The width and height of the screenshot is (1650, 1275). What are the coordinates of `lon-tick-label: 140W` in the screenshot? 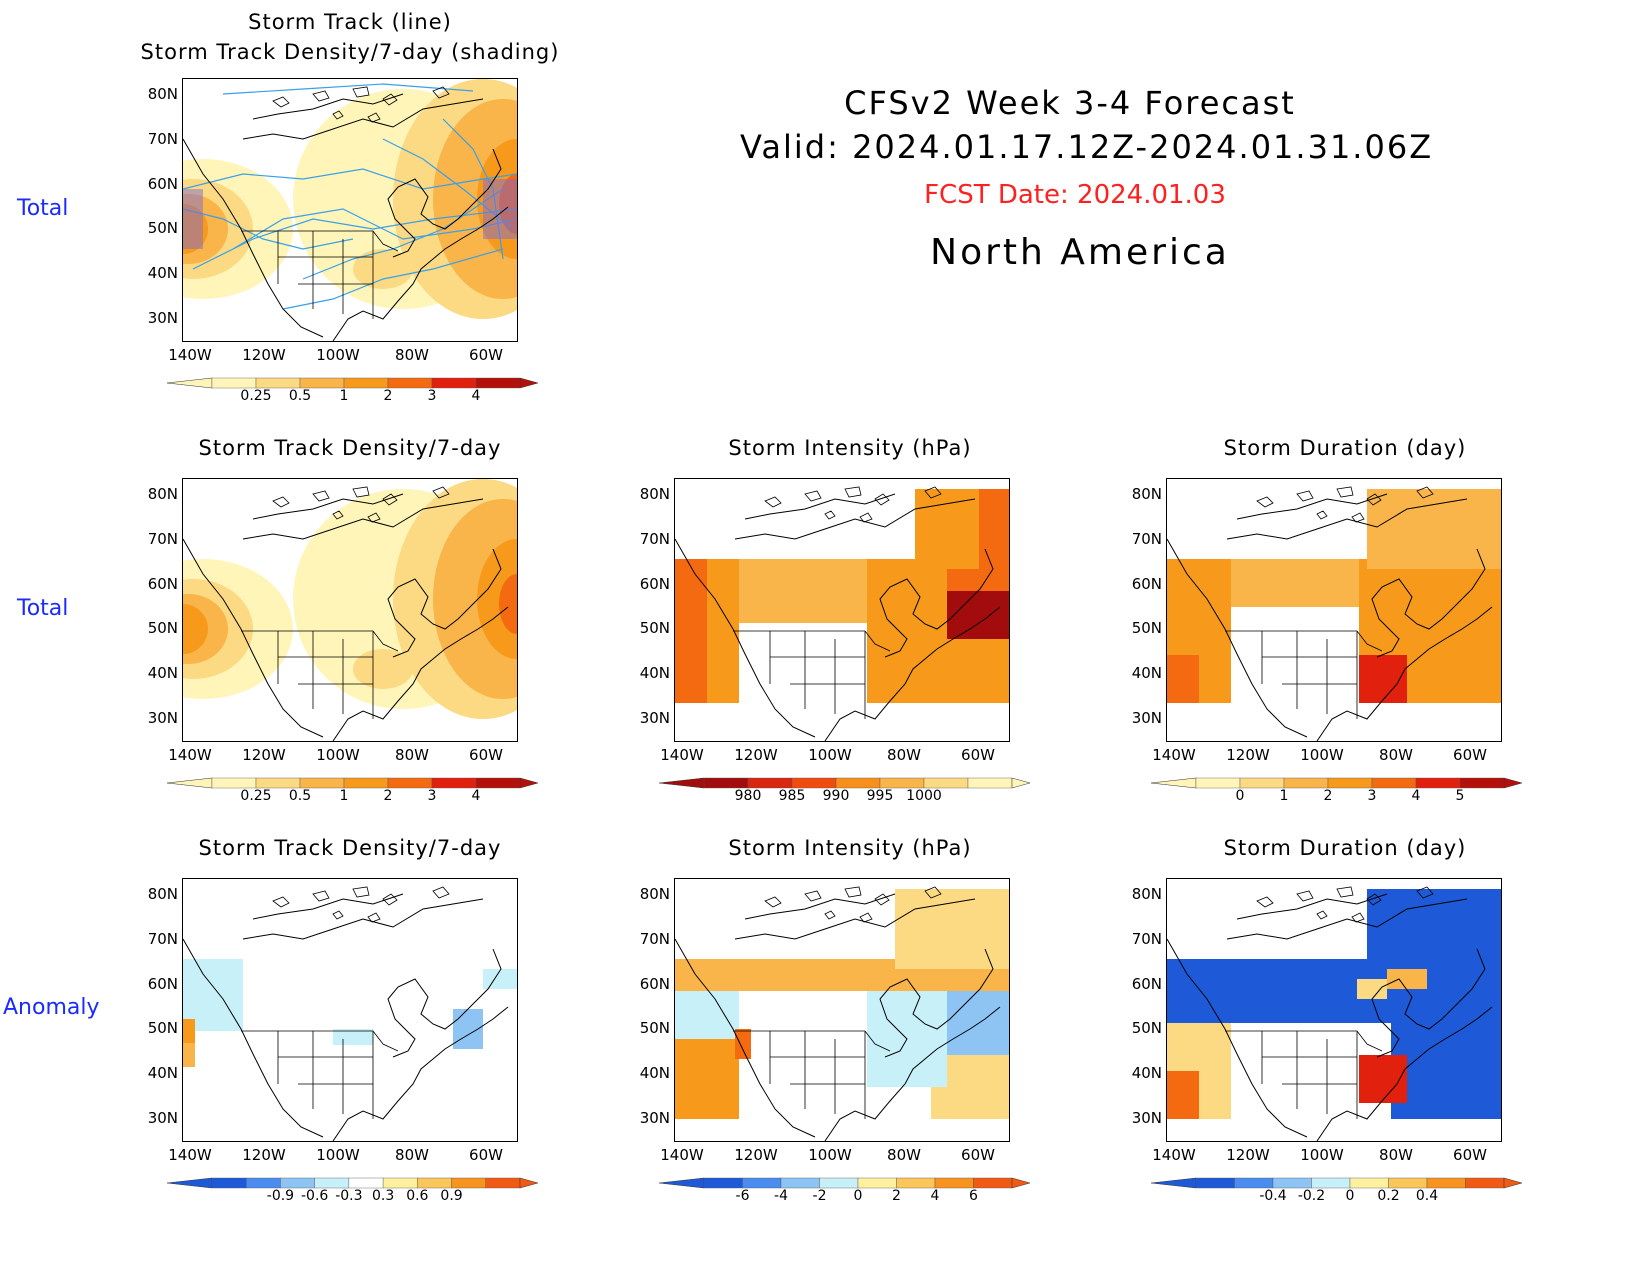 It's located at (190, 755).